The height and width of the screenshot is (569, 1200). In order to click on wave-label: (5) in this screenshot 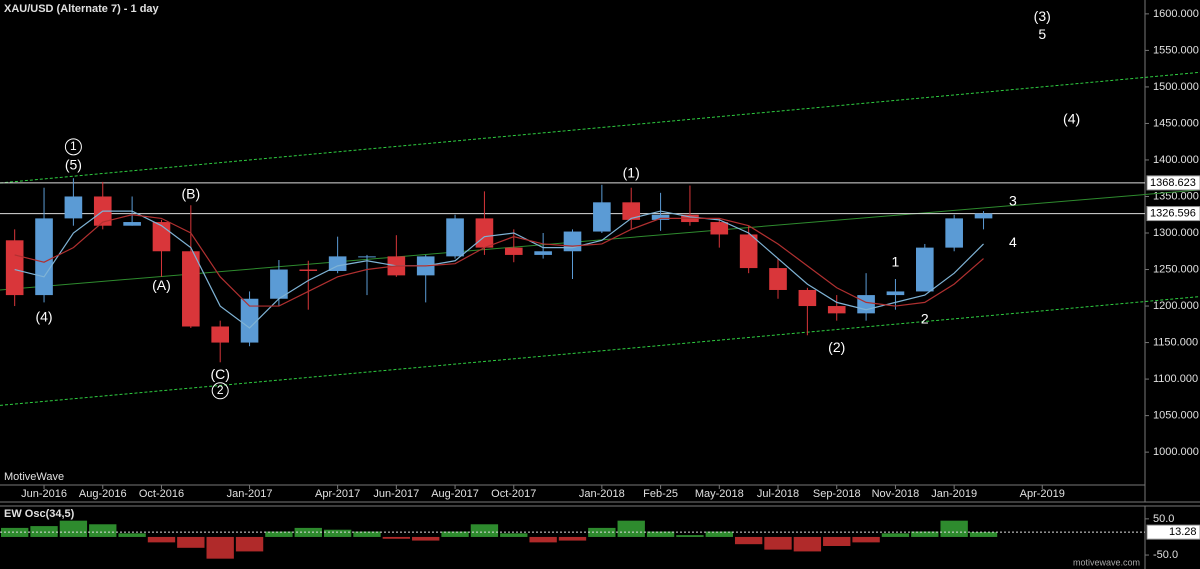, I will do `click(73, 165)`.